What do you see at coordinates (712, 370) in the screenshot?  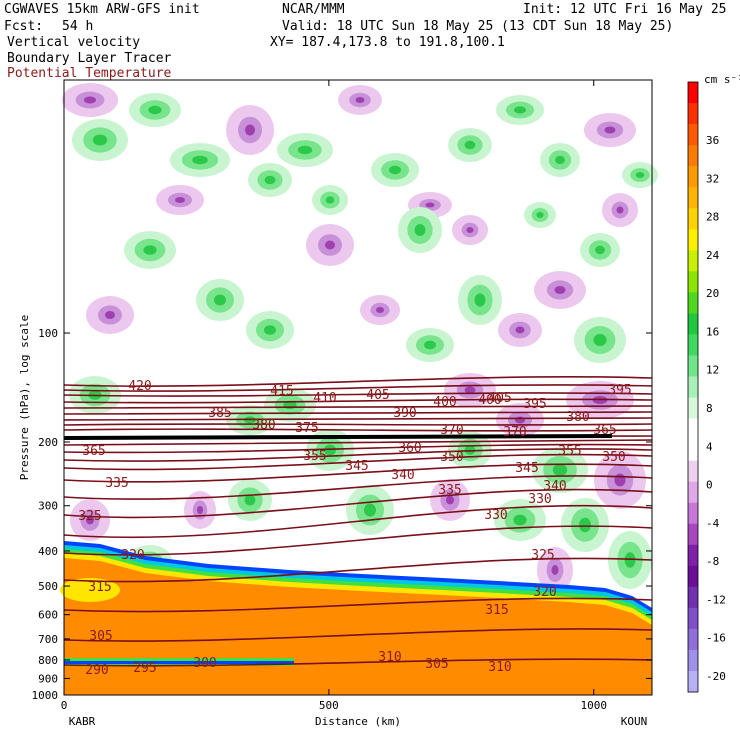 I see `colorbar-label: 12` at bounding box center [712, 370].